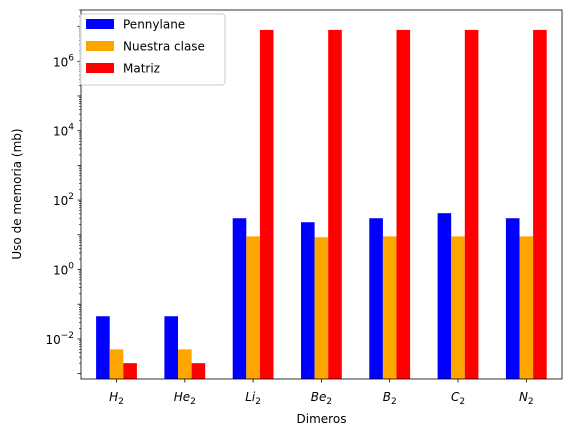 The image size is (578, 436). I want to click on bar-matriz-b2, so click(403, 204).